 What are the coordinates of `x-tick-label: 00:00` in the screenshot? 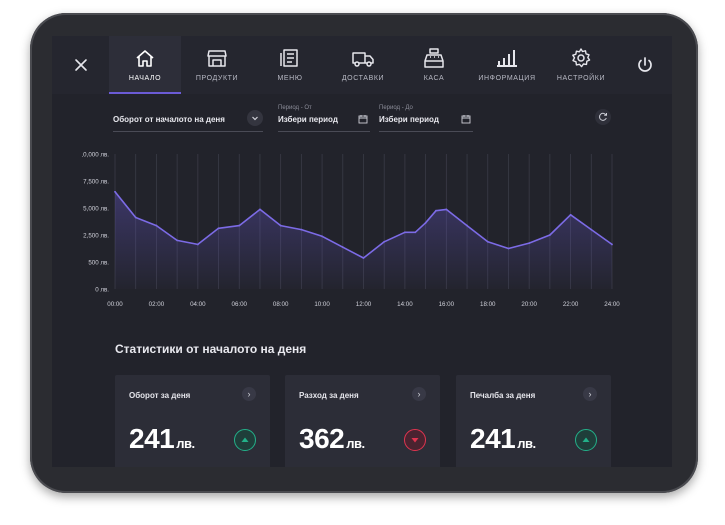 It's located at (115, 304).